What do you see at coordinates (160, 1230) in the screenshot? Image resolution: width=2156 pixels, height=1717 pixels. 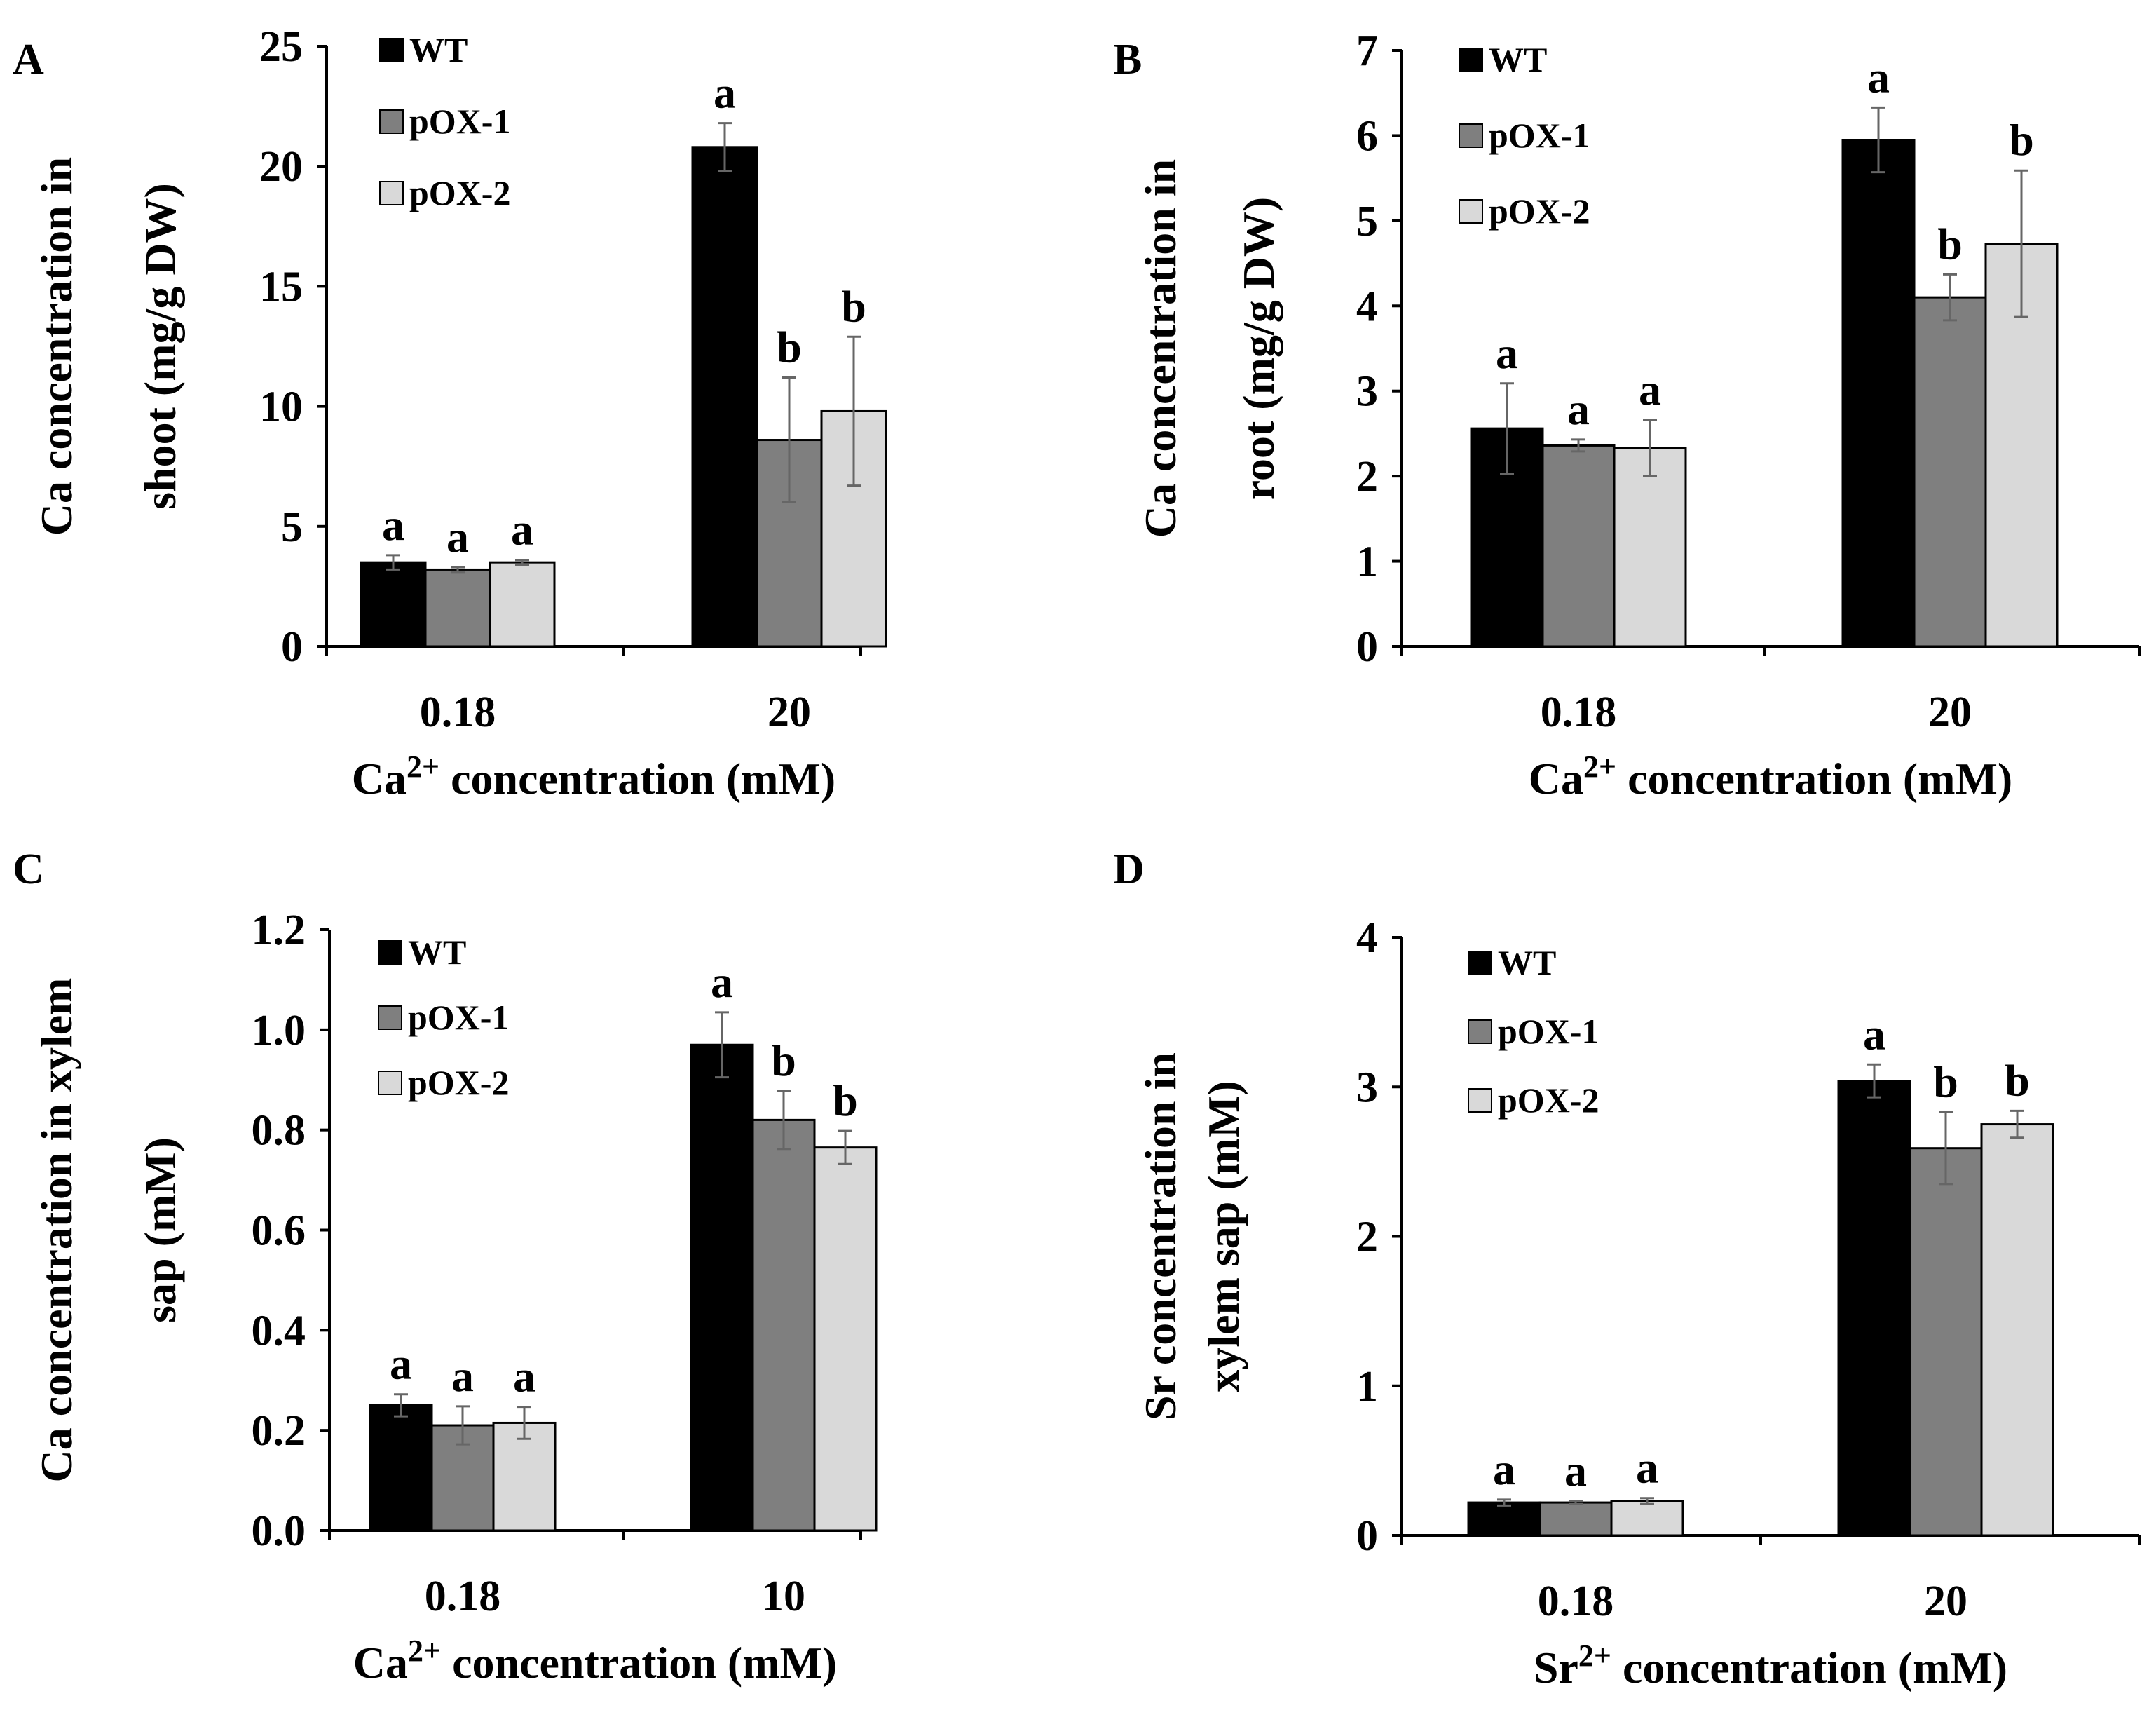 I see `y-axis-title-line2: sap (mM)` at bounding box center [160, 1230].